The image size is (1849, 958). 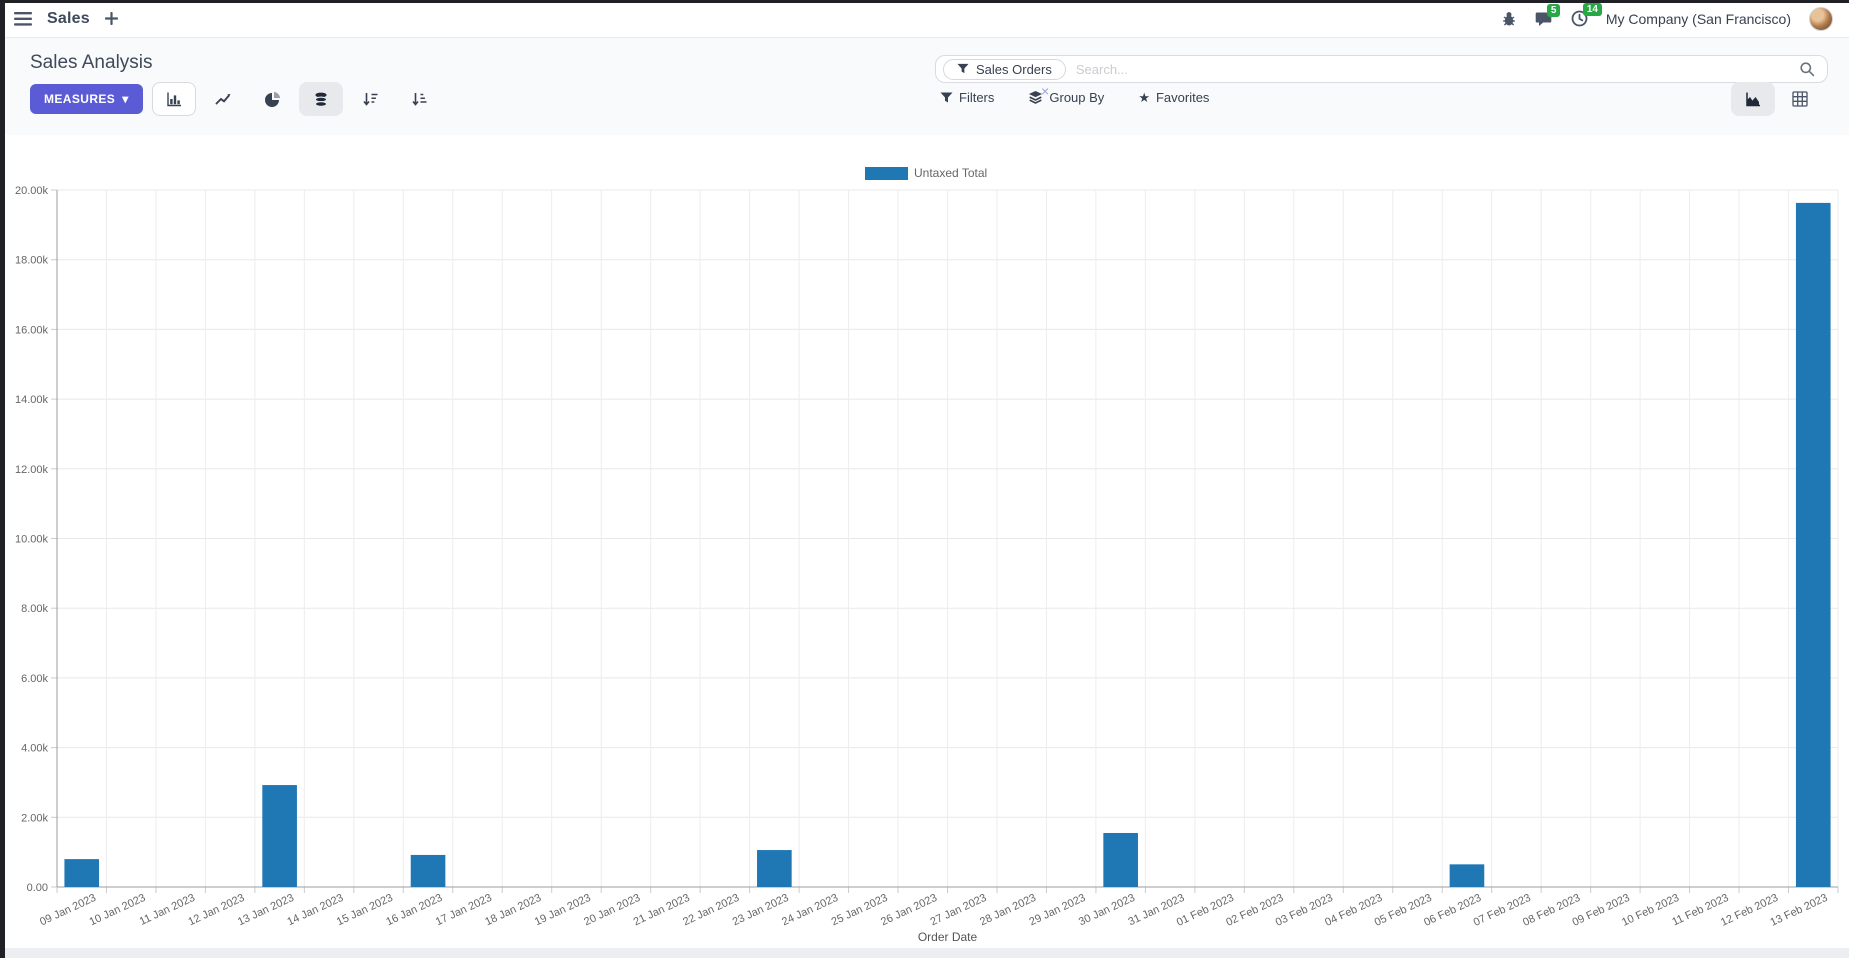 I want to click on search-menus: Filters Group By ★ Favorites, so click(x=1074, y=97).